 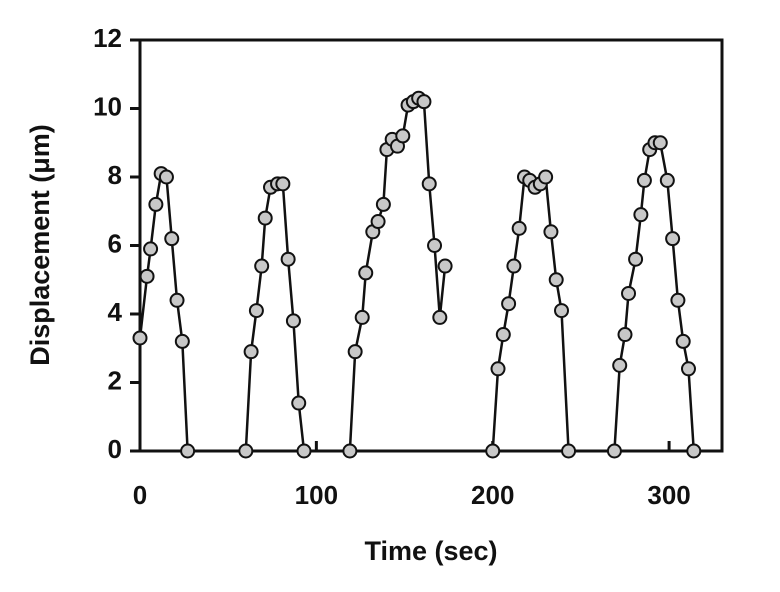 What do you see at coordinates (115, 449) in the screenshot?
I see `y-tick-label: 0` at bounding box center [115, 449].